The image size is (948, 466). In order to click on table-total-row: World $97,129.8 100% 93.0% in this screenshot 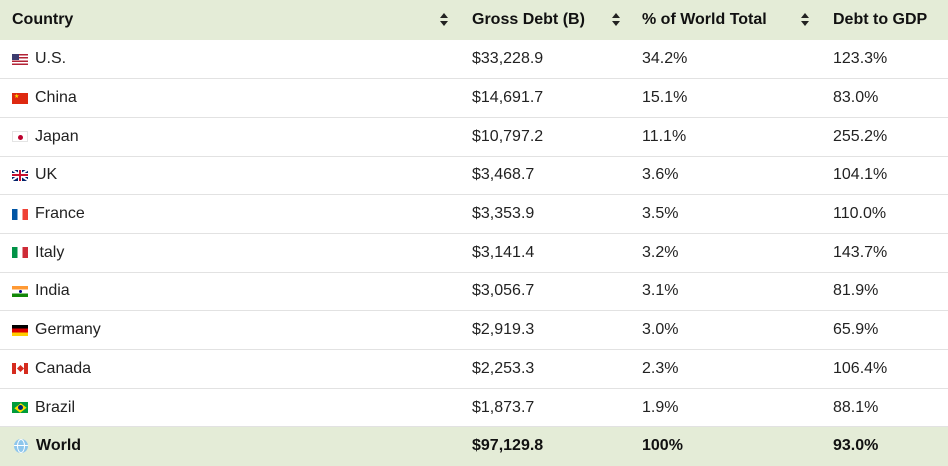, I will do `click(474, 446)`.